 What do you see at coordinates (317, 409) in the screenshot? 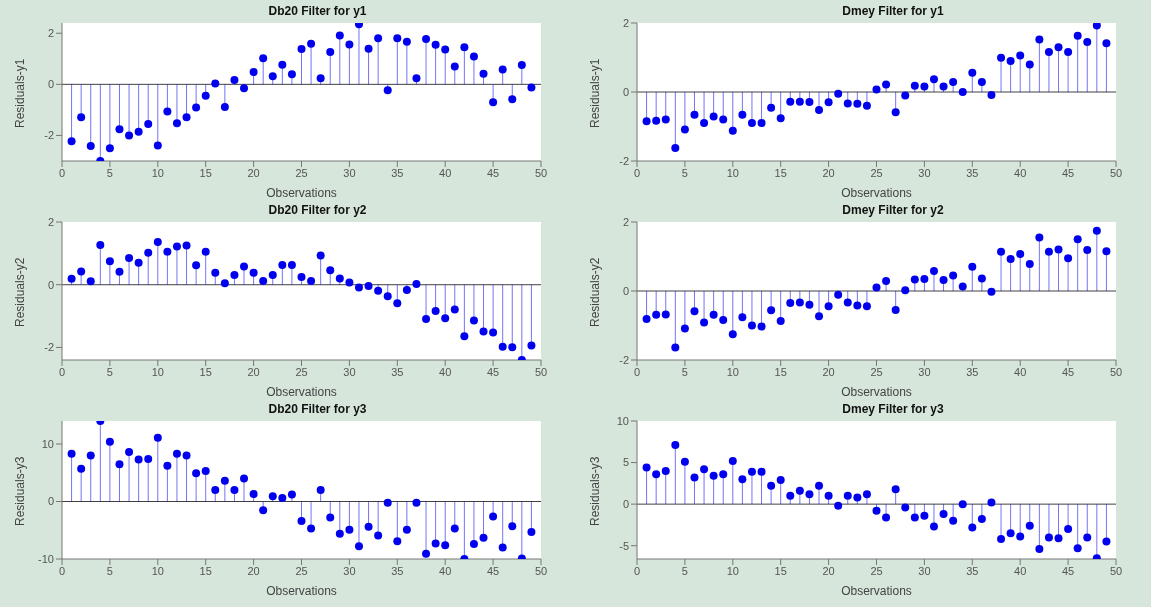
I see `chart-title: Db20 Filter for y3` at bounding box center [317, 409].